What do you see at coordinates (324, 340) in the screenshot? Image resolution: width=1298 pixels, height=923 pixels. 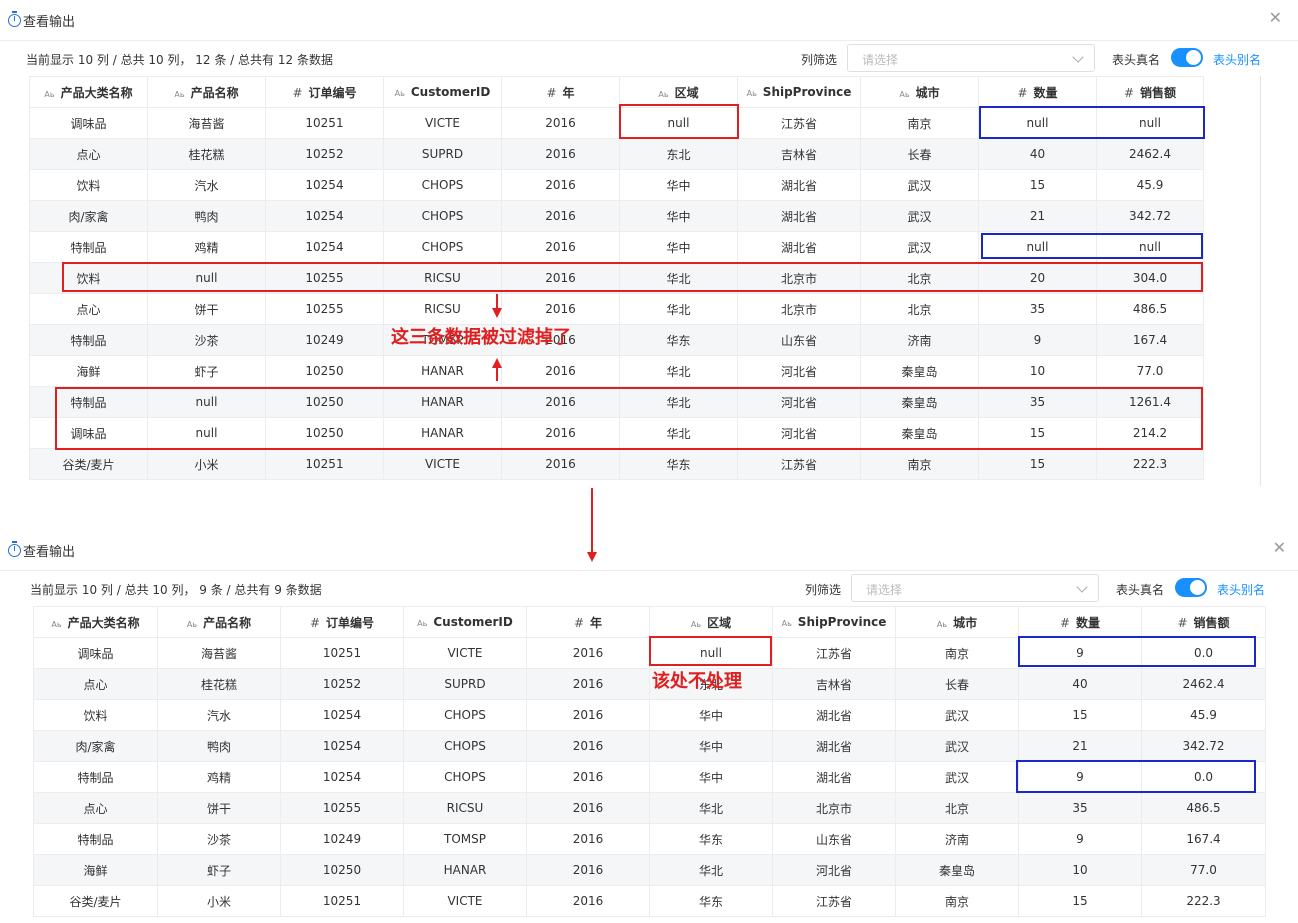 I see `table-cell: 10249` at bounding box center [324, 340].